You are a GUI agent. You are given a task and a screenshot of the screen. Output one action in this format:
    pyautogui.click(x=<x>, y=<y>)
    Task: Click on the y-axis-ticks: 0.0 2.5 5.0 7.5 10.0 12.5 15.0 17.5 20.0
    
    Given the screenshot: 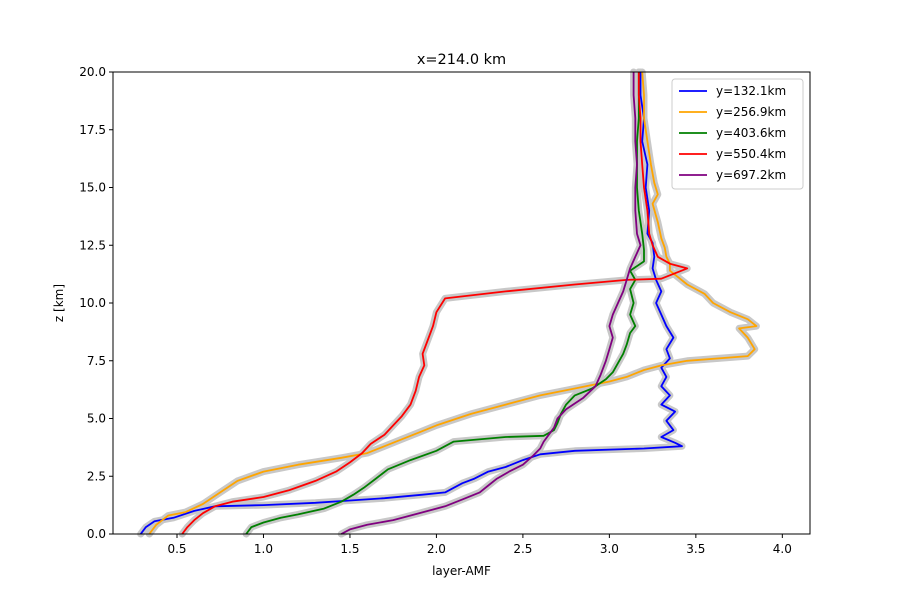 What is the action you would take?
    pyautogui.click(x=96, y=303)
    